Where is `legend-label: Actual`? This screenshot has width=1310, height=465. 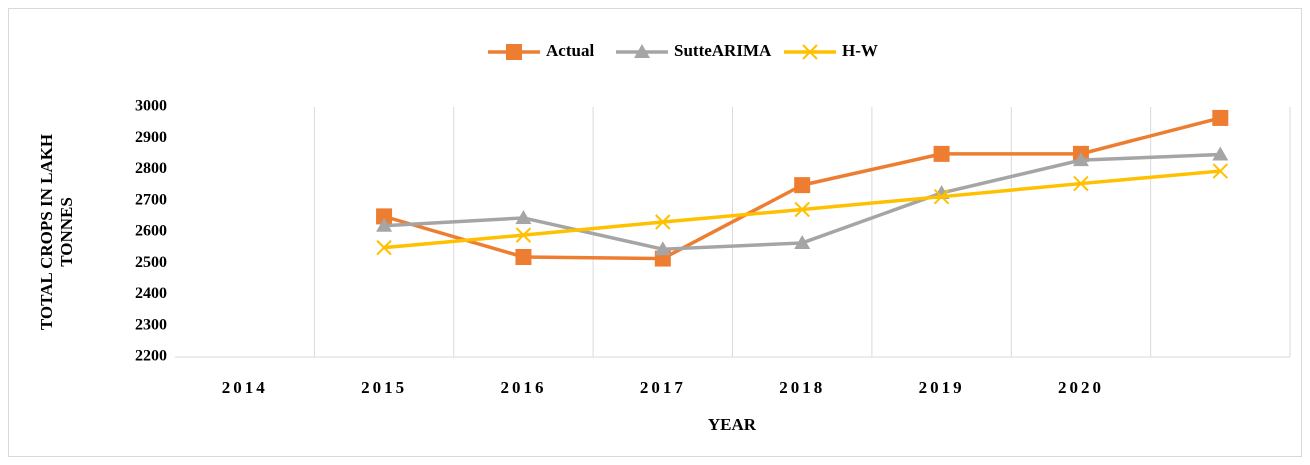 legend-label: Actual is located at coordinates (570, 50).